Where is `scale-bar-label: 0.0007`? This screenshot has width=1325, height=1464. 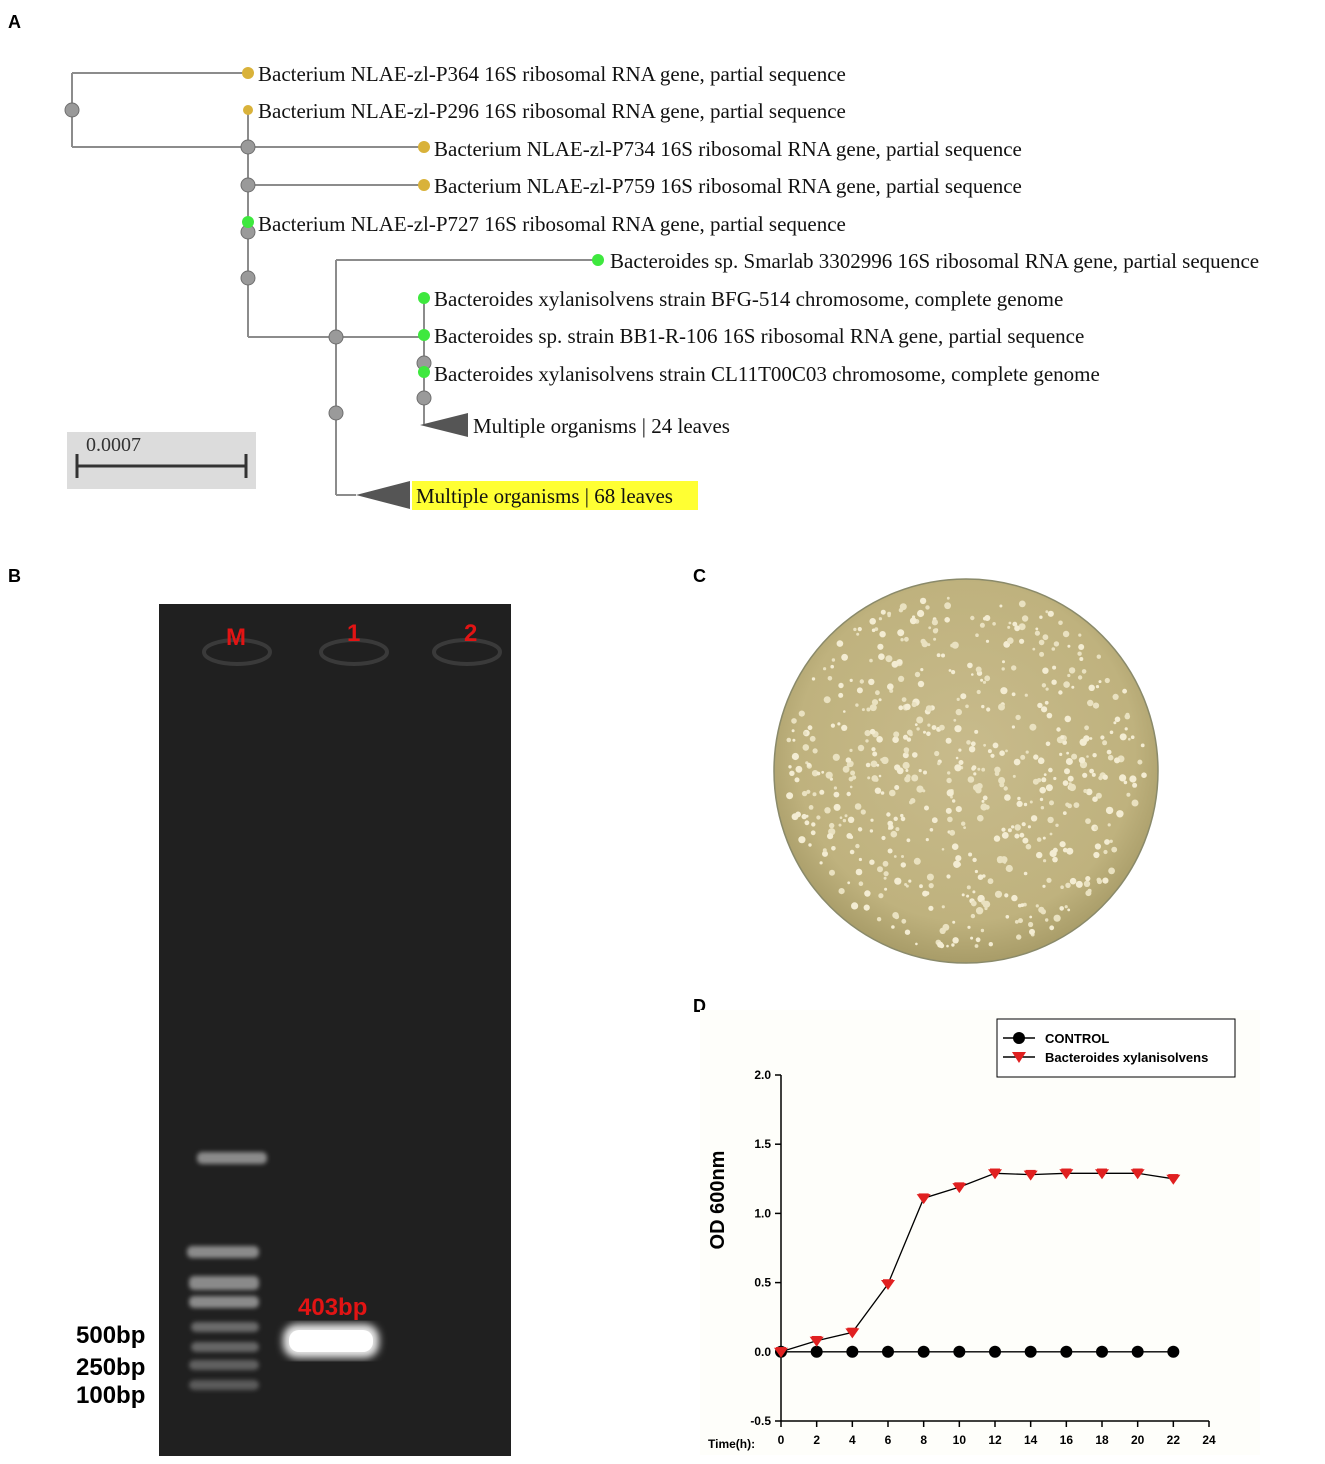 scale-bar-label: 0.0007 is located at coordinates (113, 445).